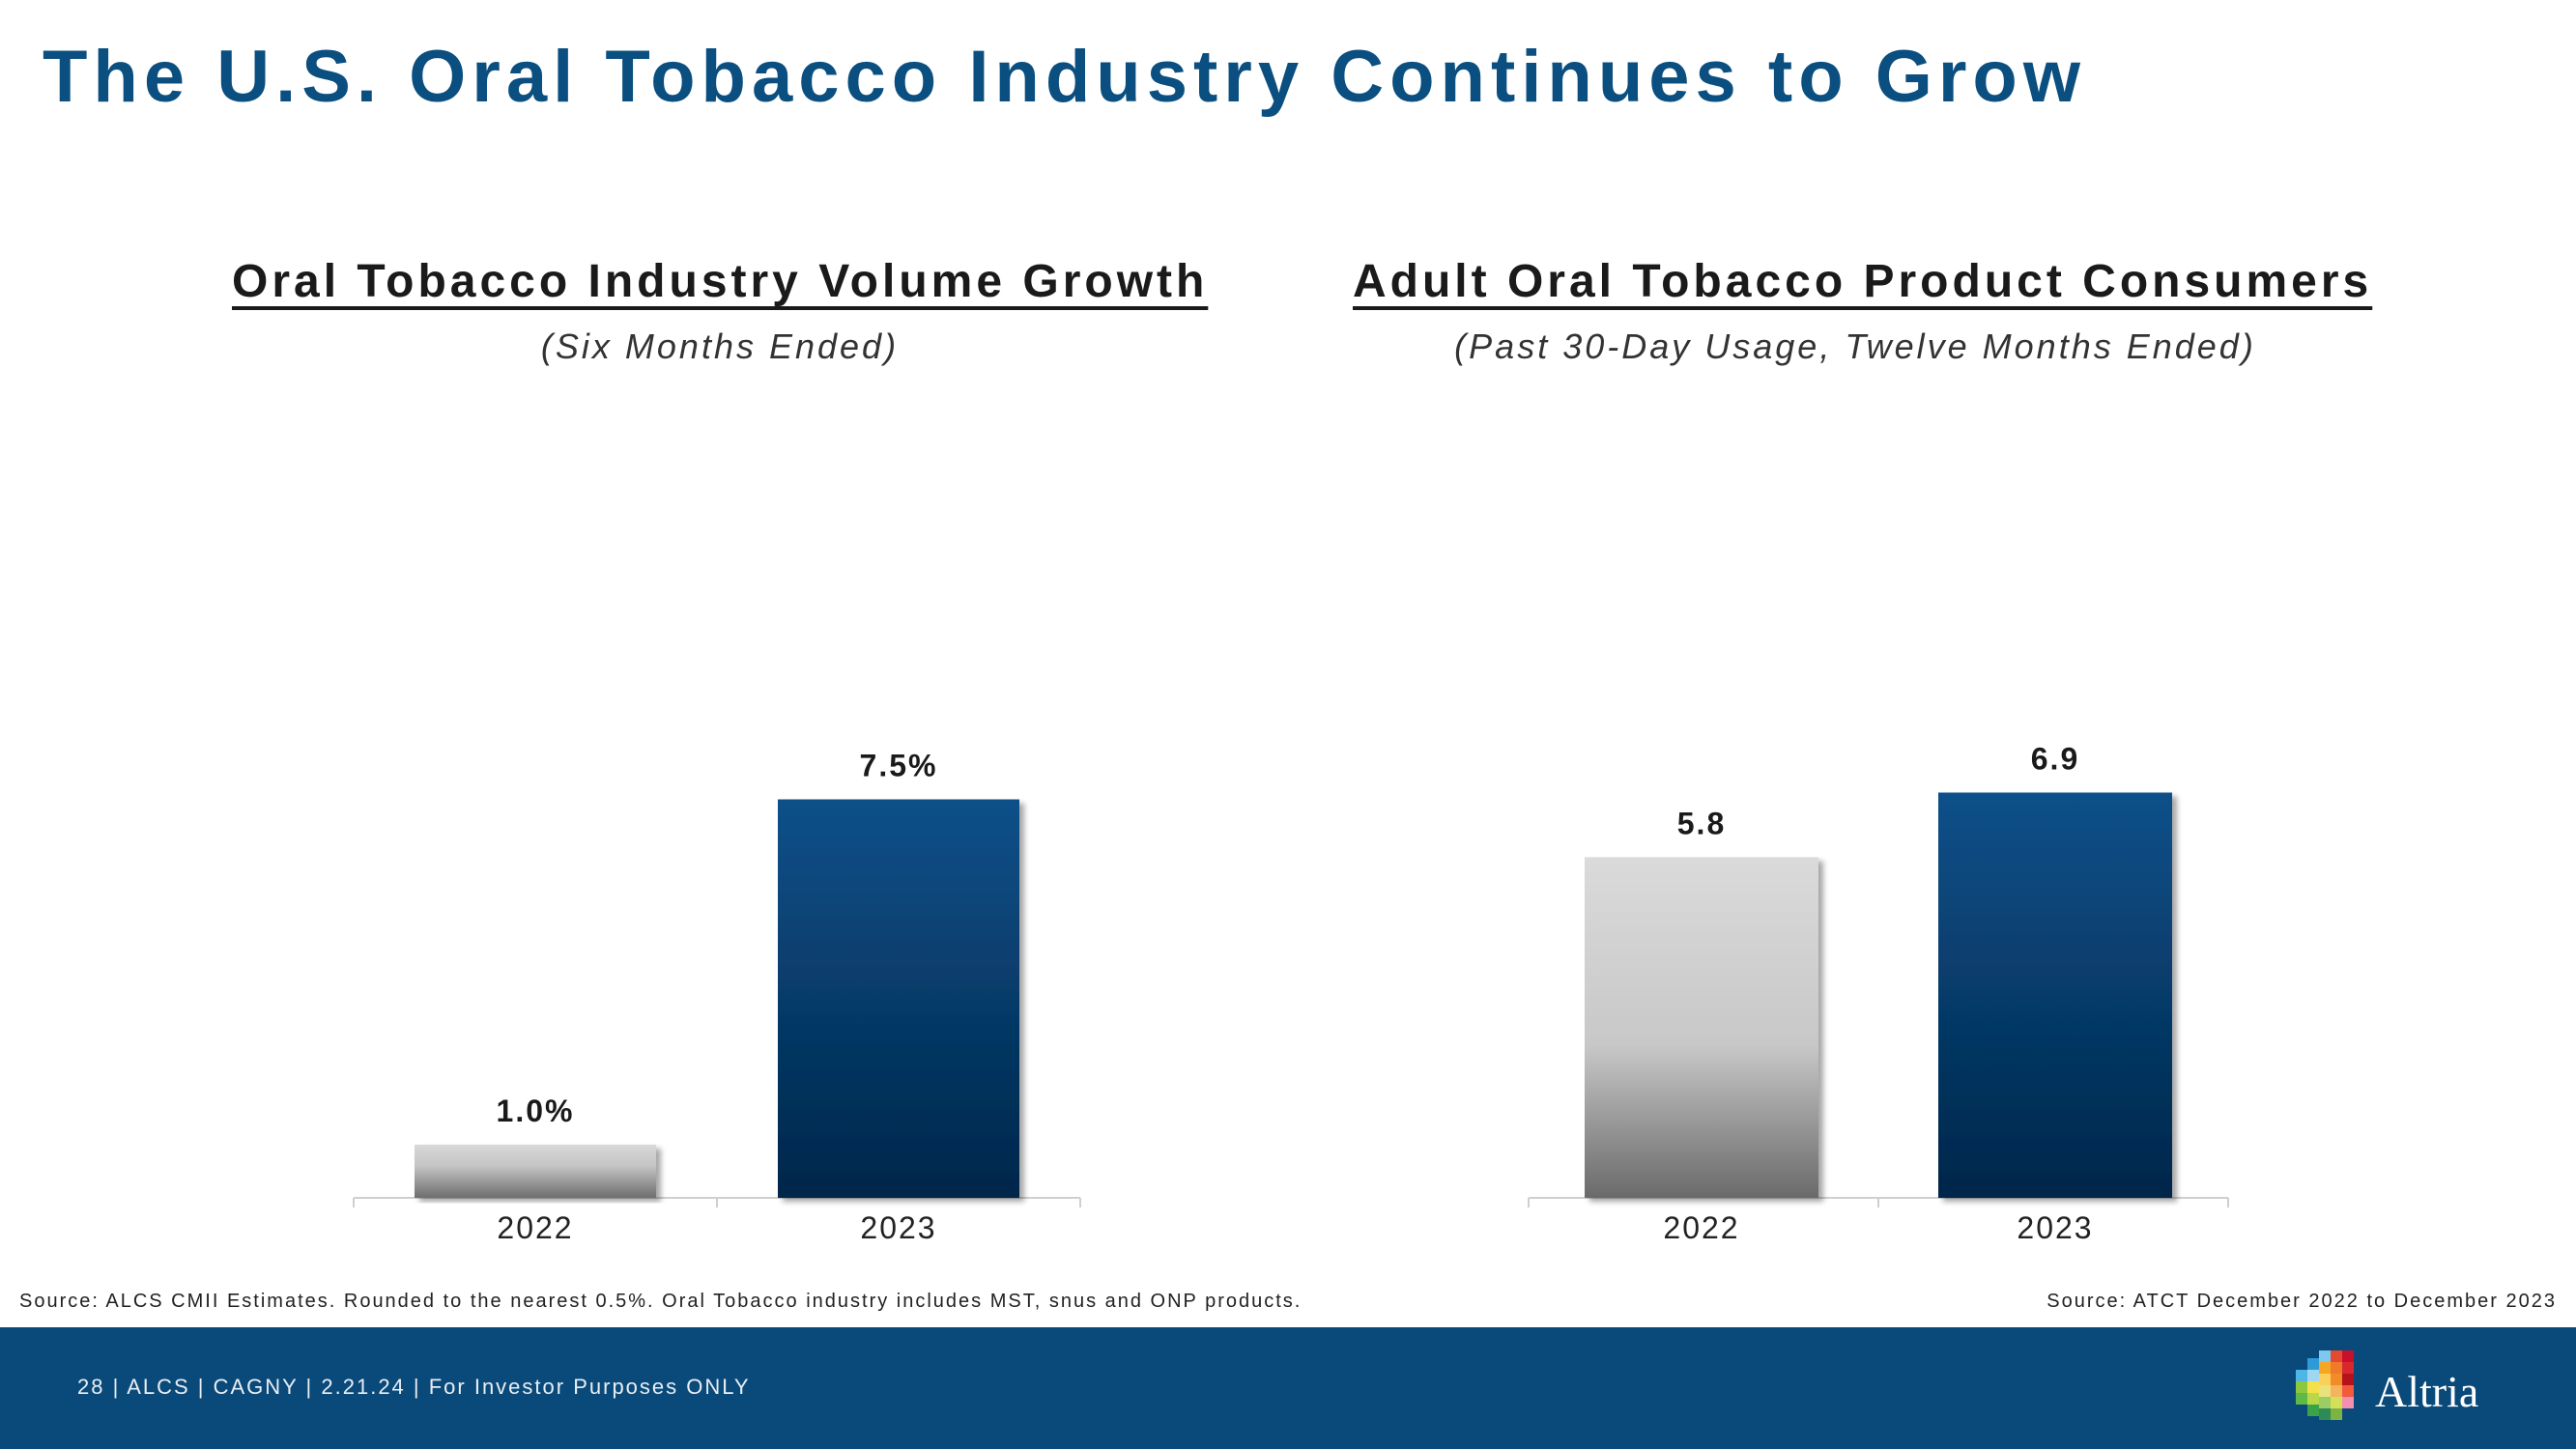 The width and height of the screenshot is (2576, 1449). I want to click on altria-logo: Altria, so click(2412, 1389).